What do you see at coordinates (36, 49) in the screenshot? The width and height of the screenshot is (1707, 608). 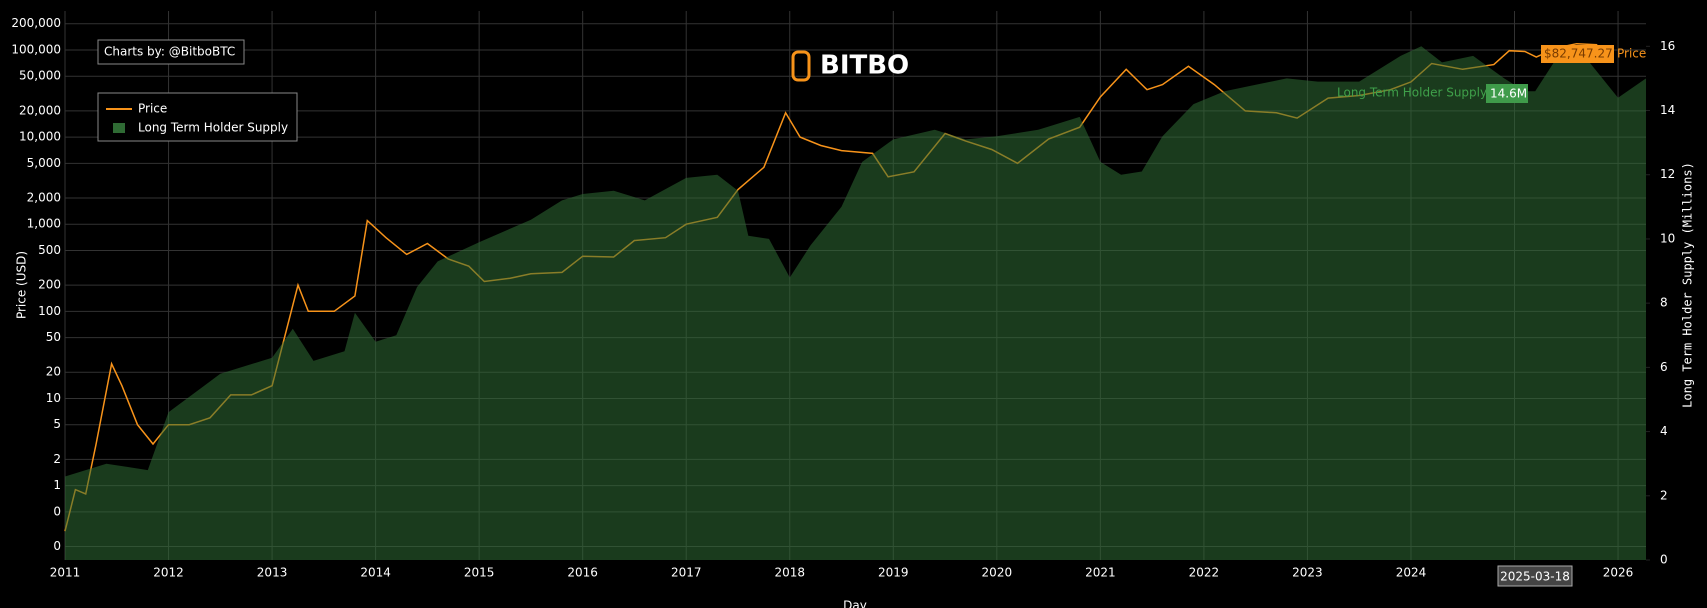 I see `y-tick-label: 100,000` at bounding box center [36, 49].